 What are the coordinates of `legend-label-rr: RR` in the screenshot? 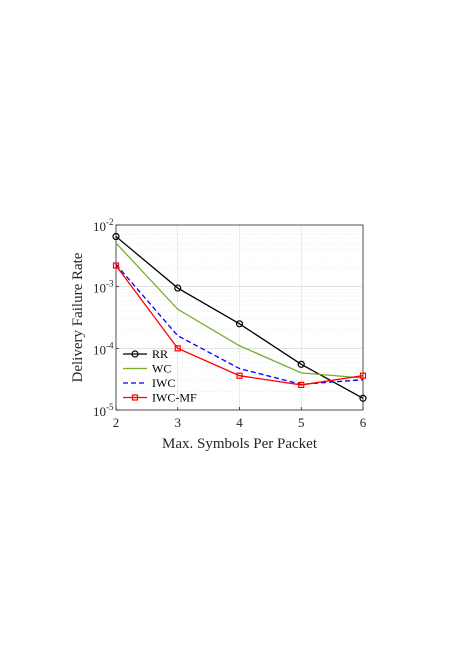 It's located at (160, 354).